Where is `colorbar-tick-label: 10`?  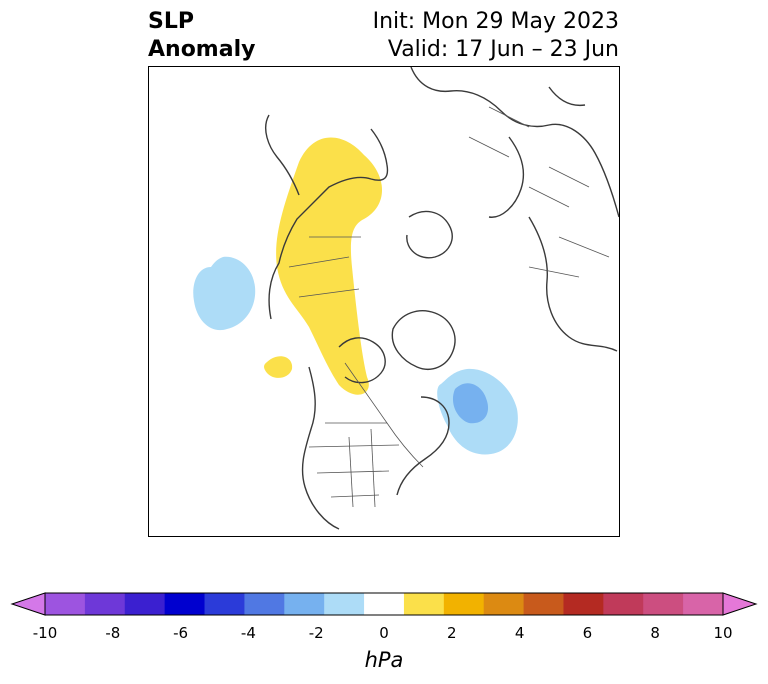
colorbar-tick-label: 10 is located at coordinates (723, 633).